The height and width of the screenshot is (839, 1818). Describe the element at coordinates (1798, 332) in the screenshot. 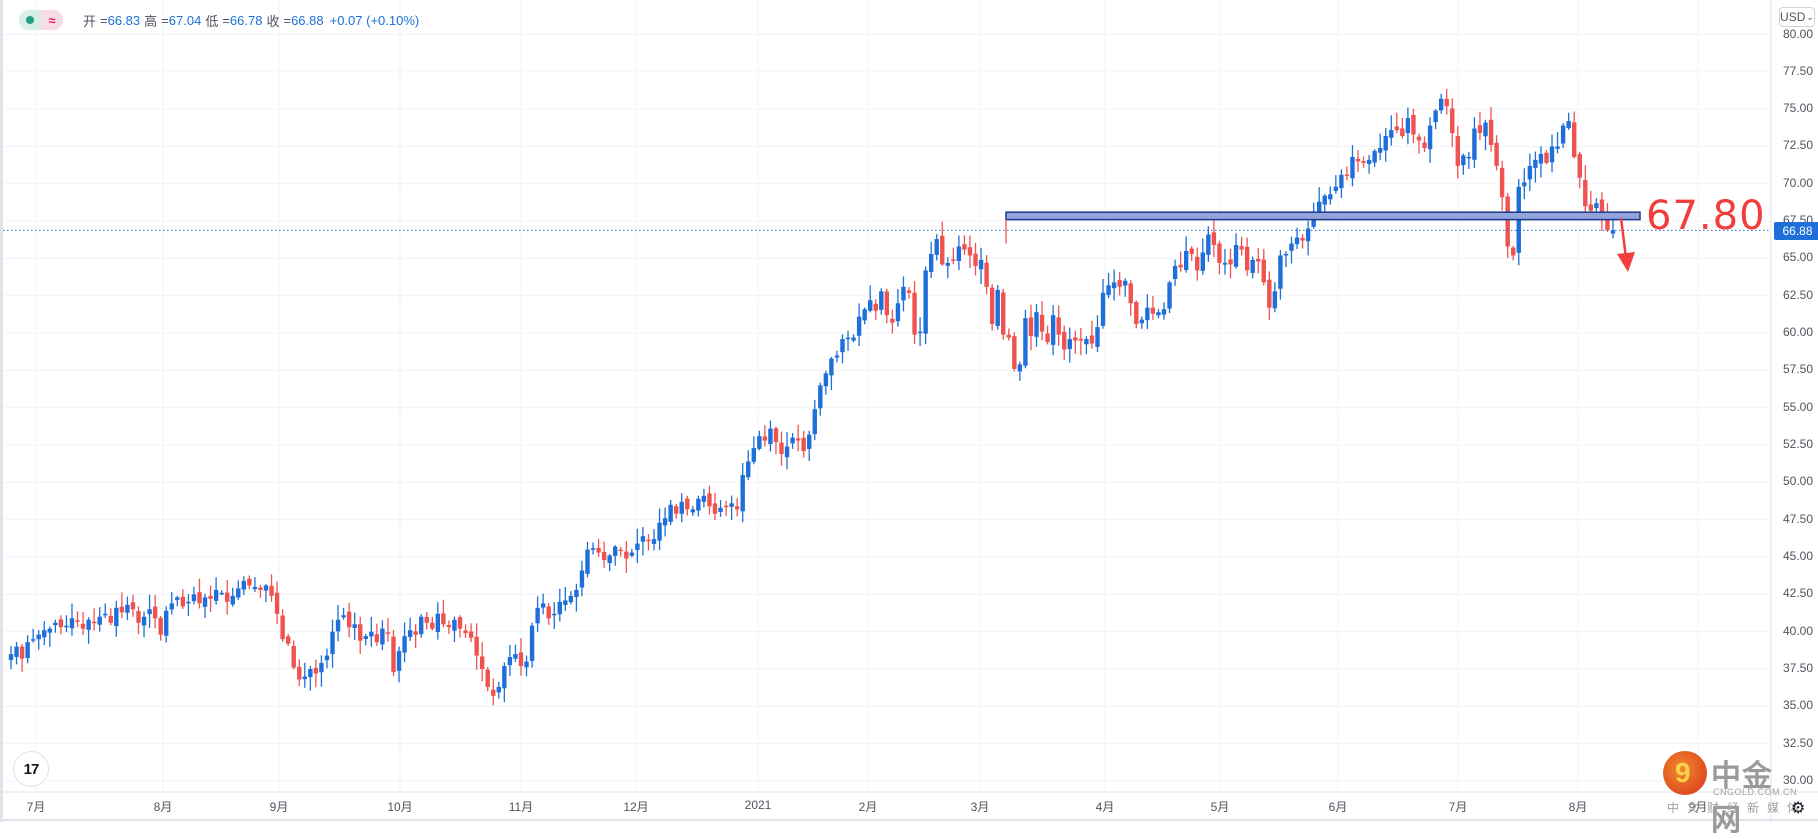

I see `price-axis-label: 60.00` at that location.